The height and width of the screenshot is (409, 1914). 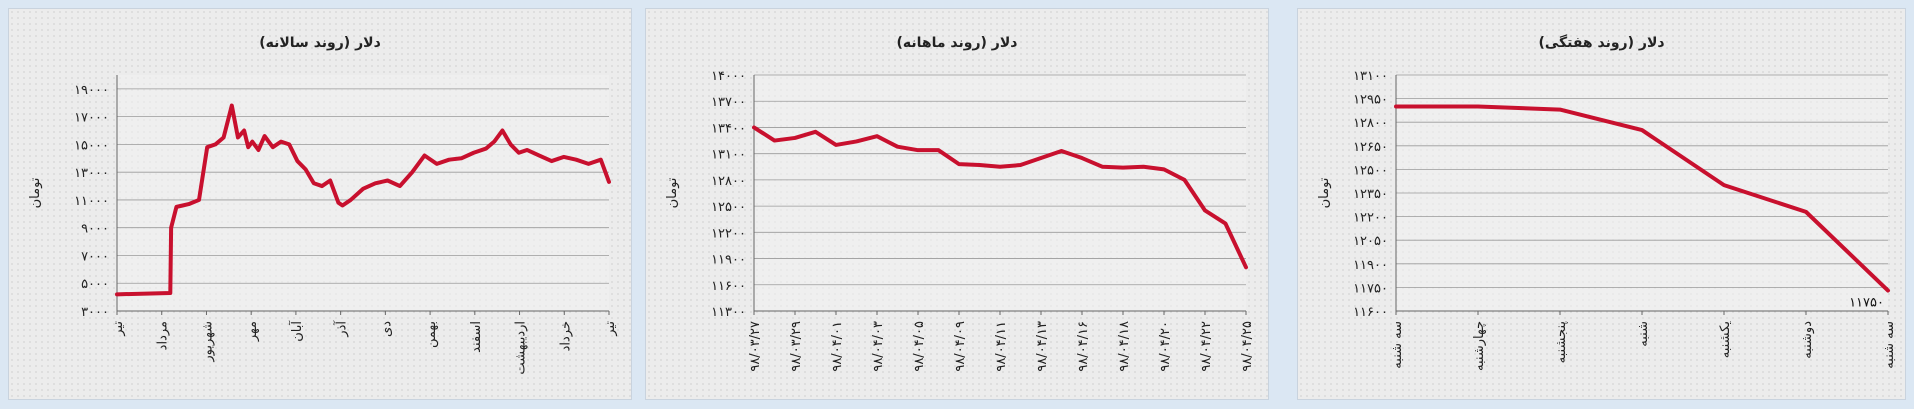 What do you see at coordinates (837, 346) in the screenshot?
I see `x-tick-label: ۹۸/۰۴/۰۱` at bounding box center [837, 346].